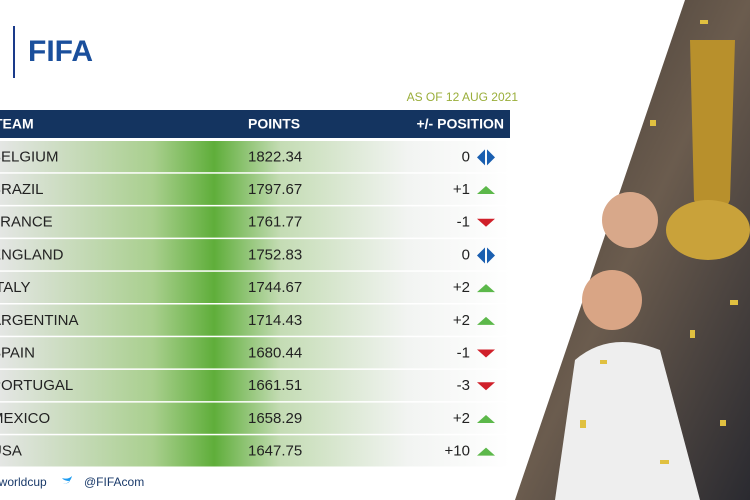  Describe the element at coordinates (275, 418) in the screenshot. I see `points: 1658.29` at that location.